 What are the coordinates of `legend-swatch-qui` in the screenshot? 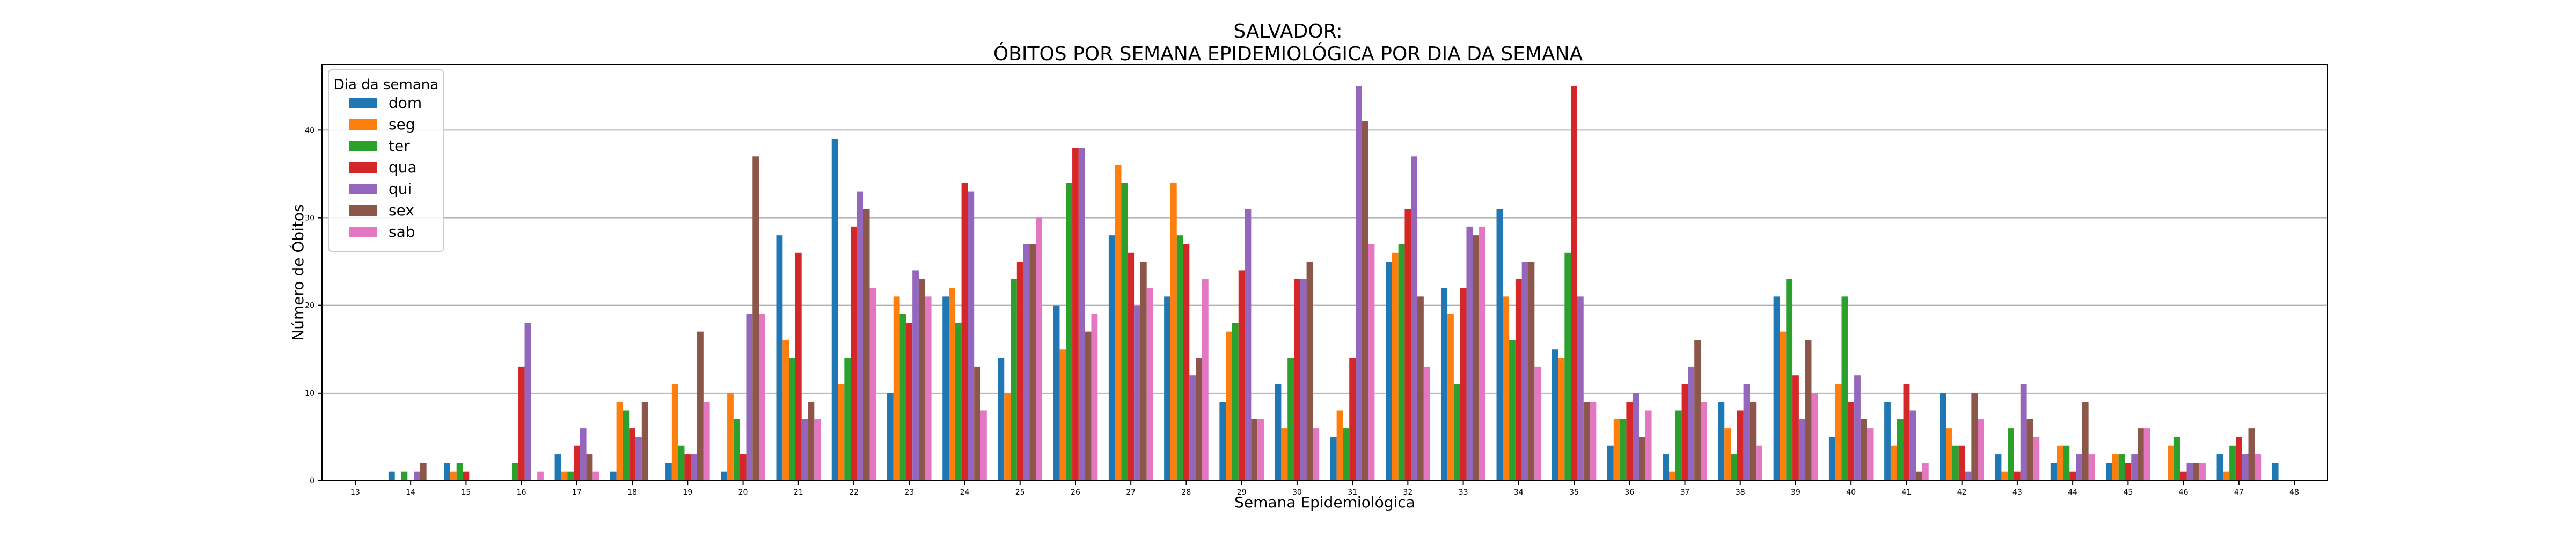 It's located at (363, 189).